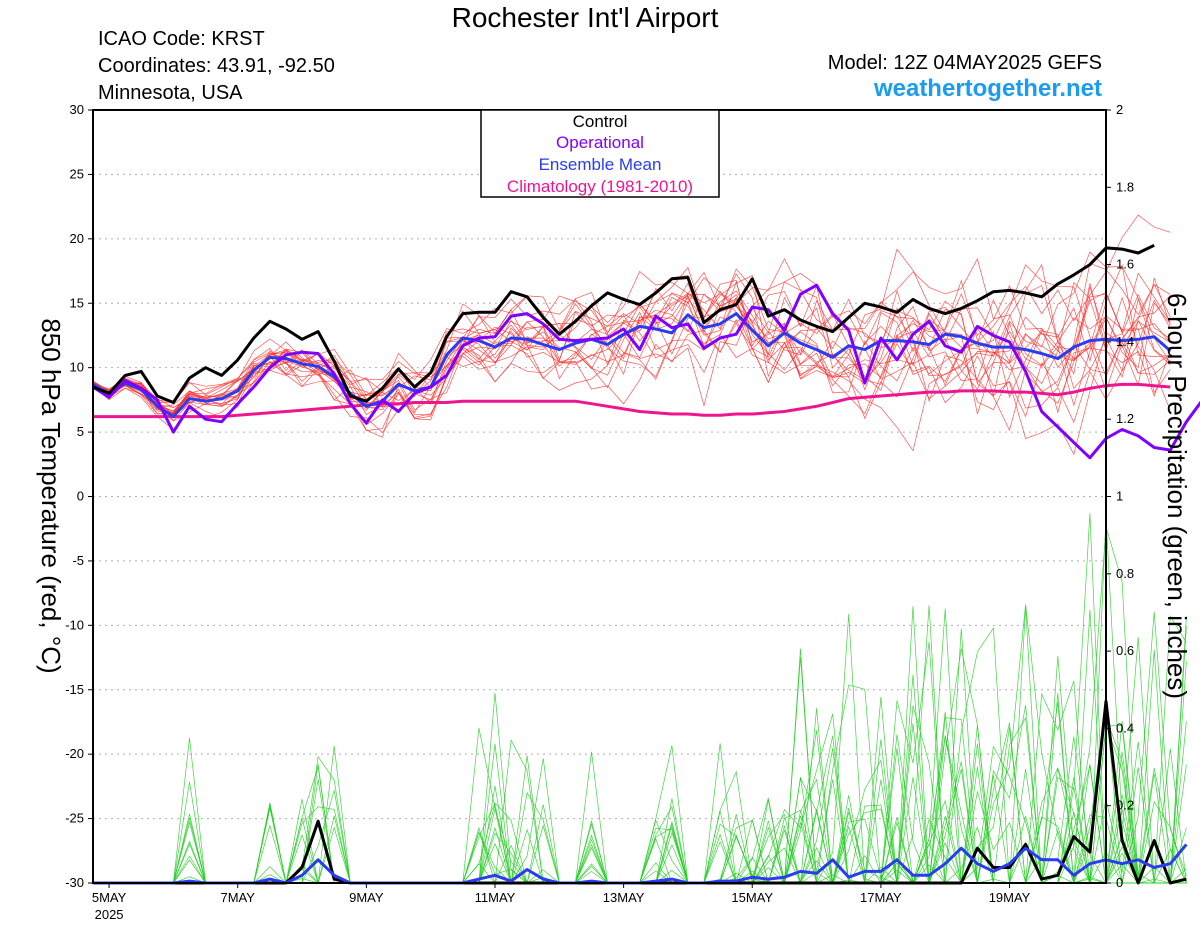 Image resolution: width=1200 pixels, height=927 pixels. Describe the element at coordinates (181, 39) in the screenshot. I see `icao-code: ICAO Code: KRST` at that location.